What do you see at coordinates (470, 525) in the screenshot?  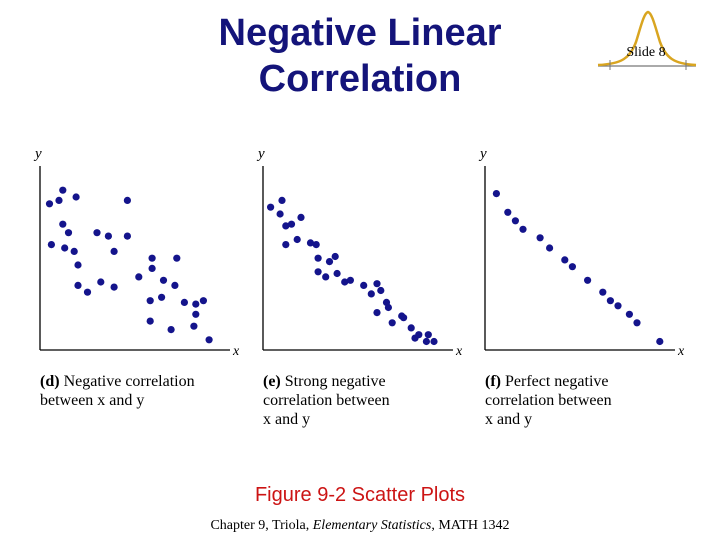 I see `footer-suffix: , MATH 1342` at bounding box center [470, 525].